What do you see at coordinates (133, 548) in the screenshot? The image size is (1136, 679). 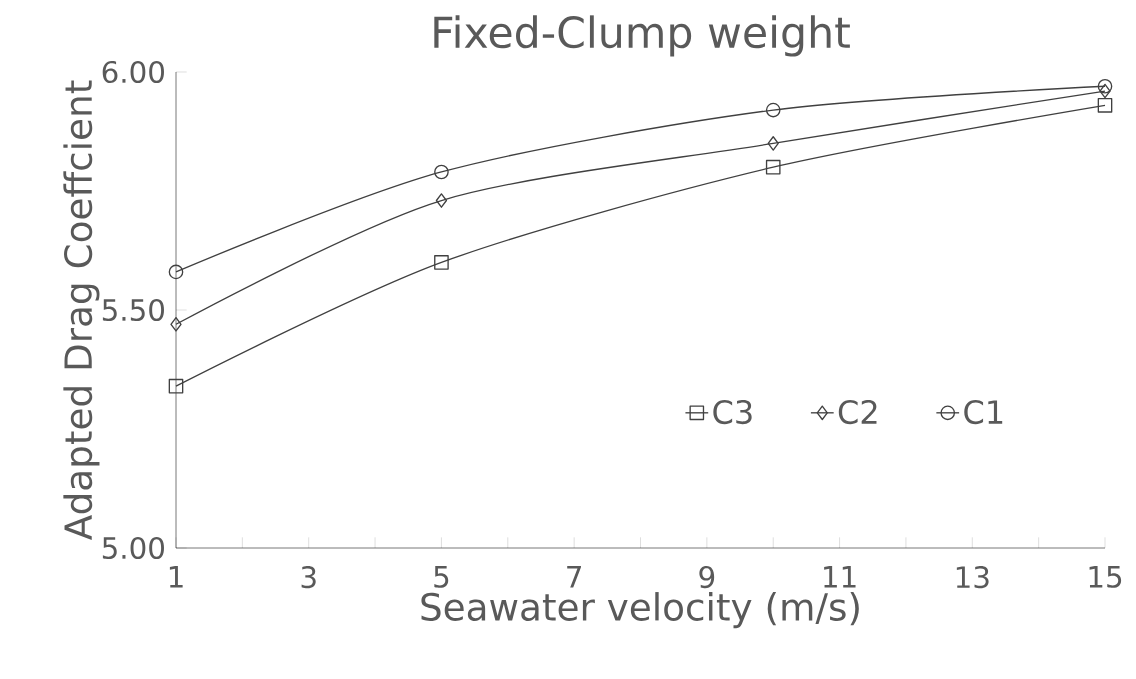 I see `y-tick-label: 5.00` at bounding box center [133, 548].